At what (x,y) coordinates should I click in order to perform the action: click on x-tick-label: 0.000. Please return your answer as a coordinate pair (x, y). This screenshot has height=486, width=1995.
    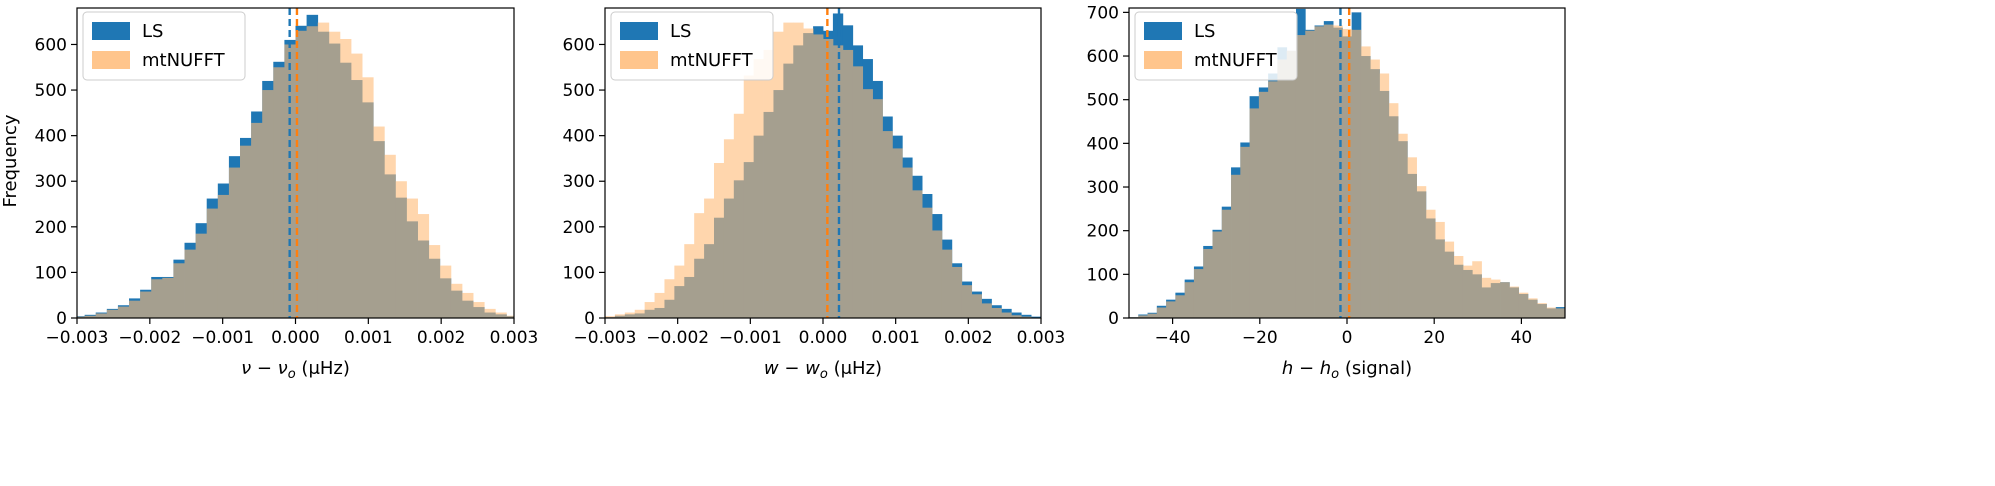
    Looking at the image, I should click on (295, 338).